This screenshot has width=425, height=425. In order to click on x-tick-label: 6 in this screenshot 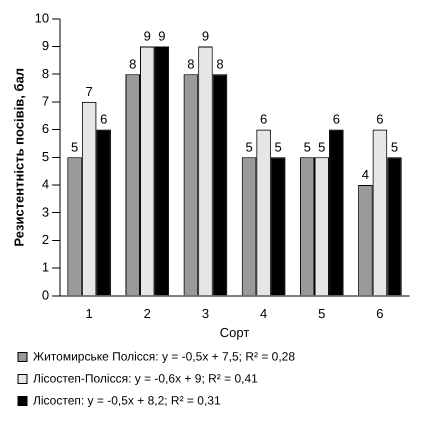, I will do `click(380, 314)`.